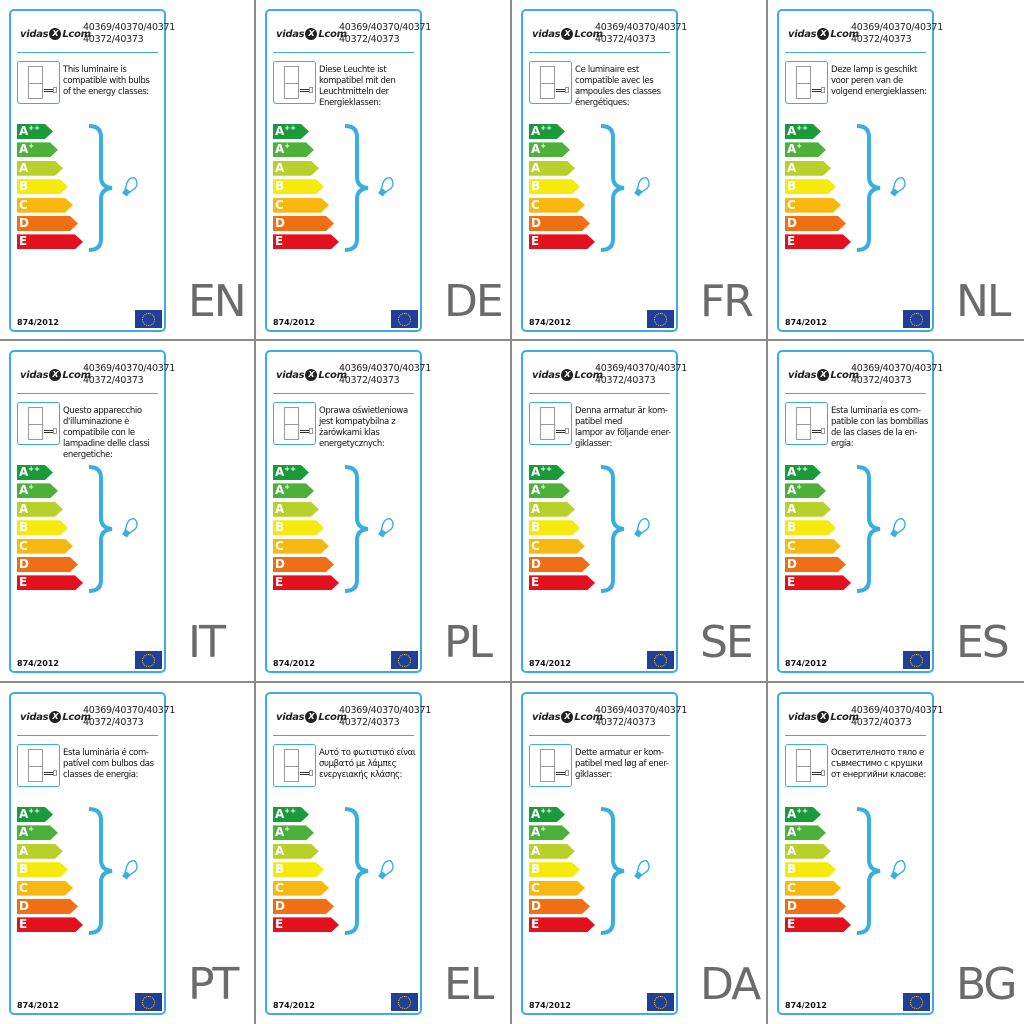 The height and width of the screenshot is (1024, 1024). What do you see at coordinates (730, 984) in the screenshot?
I see `language-code: DA` at bounding box center [730, 984].